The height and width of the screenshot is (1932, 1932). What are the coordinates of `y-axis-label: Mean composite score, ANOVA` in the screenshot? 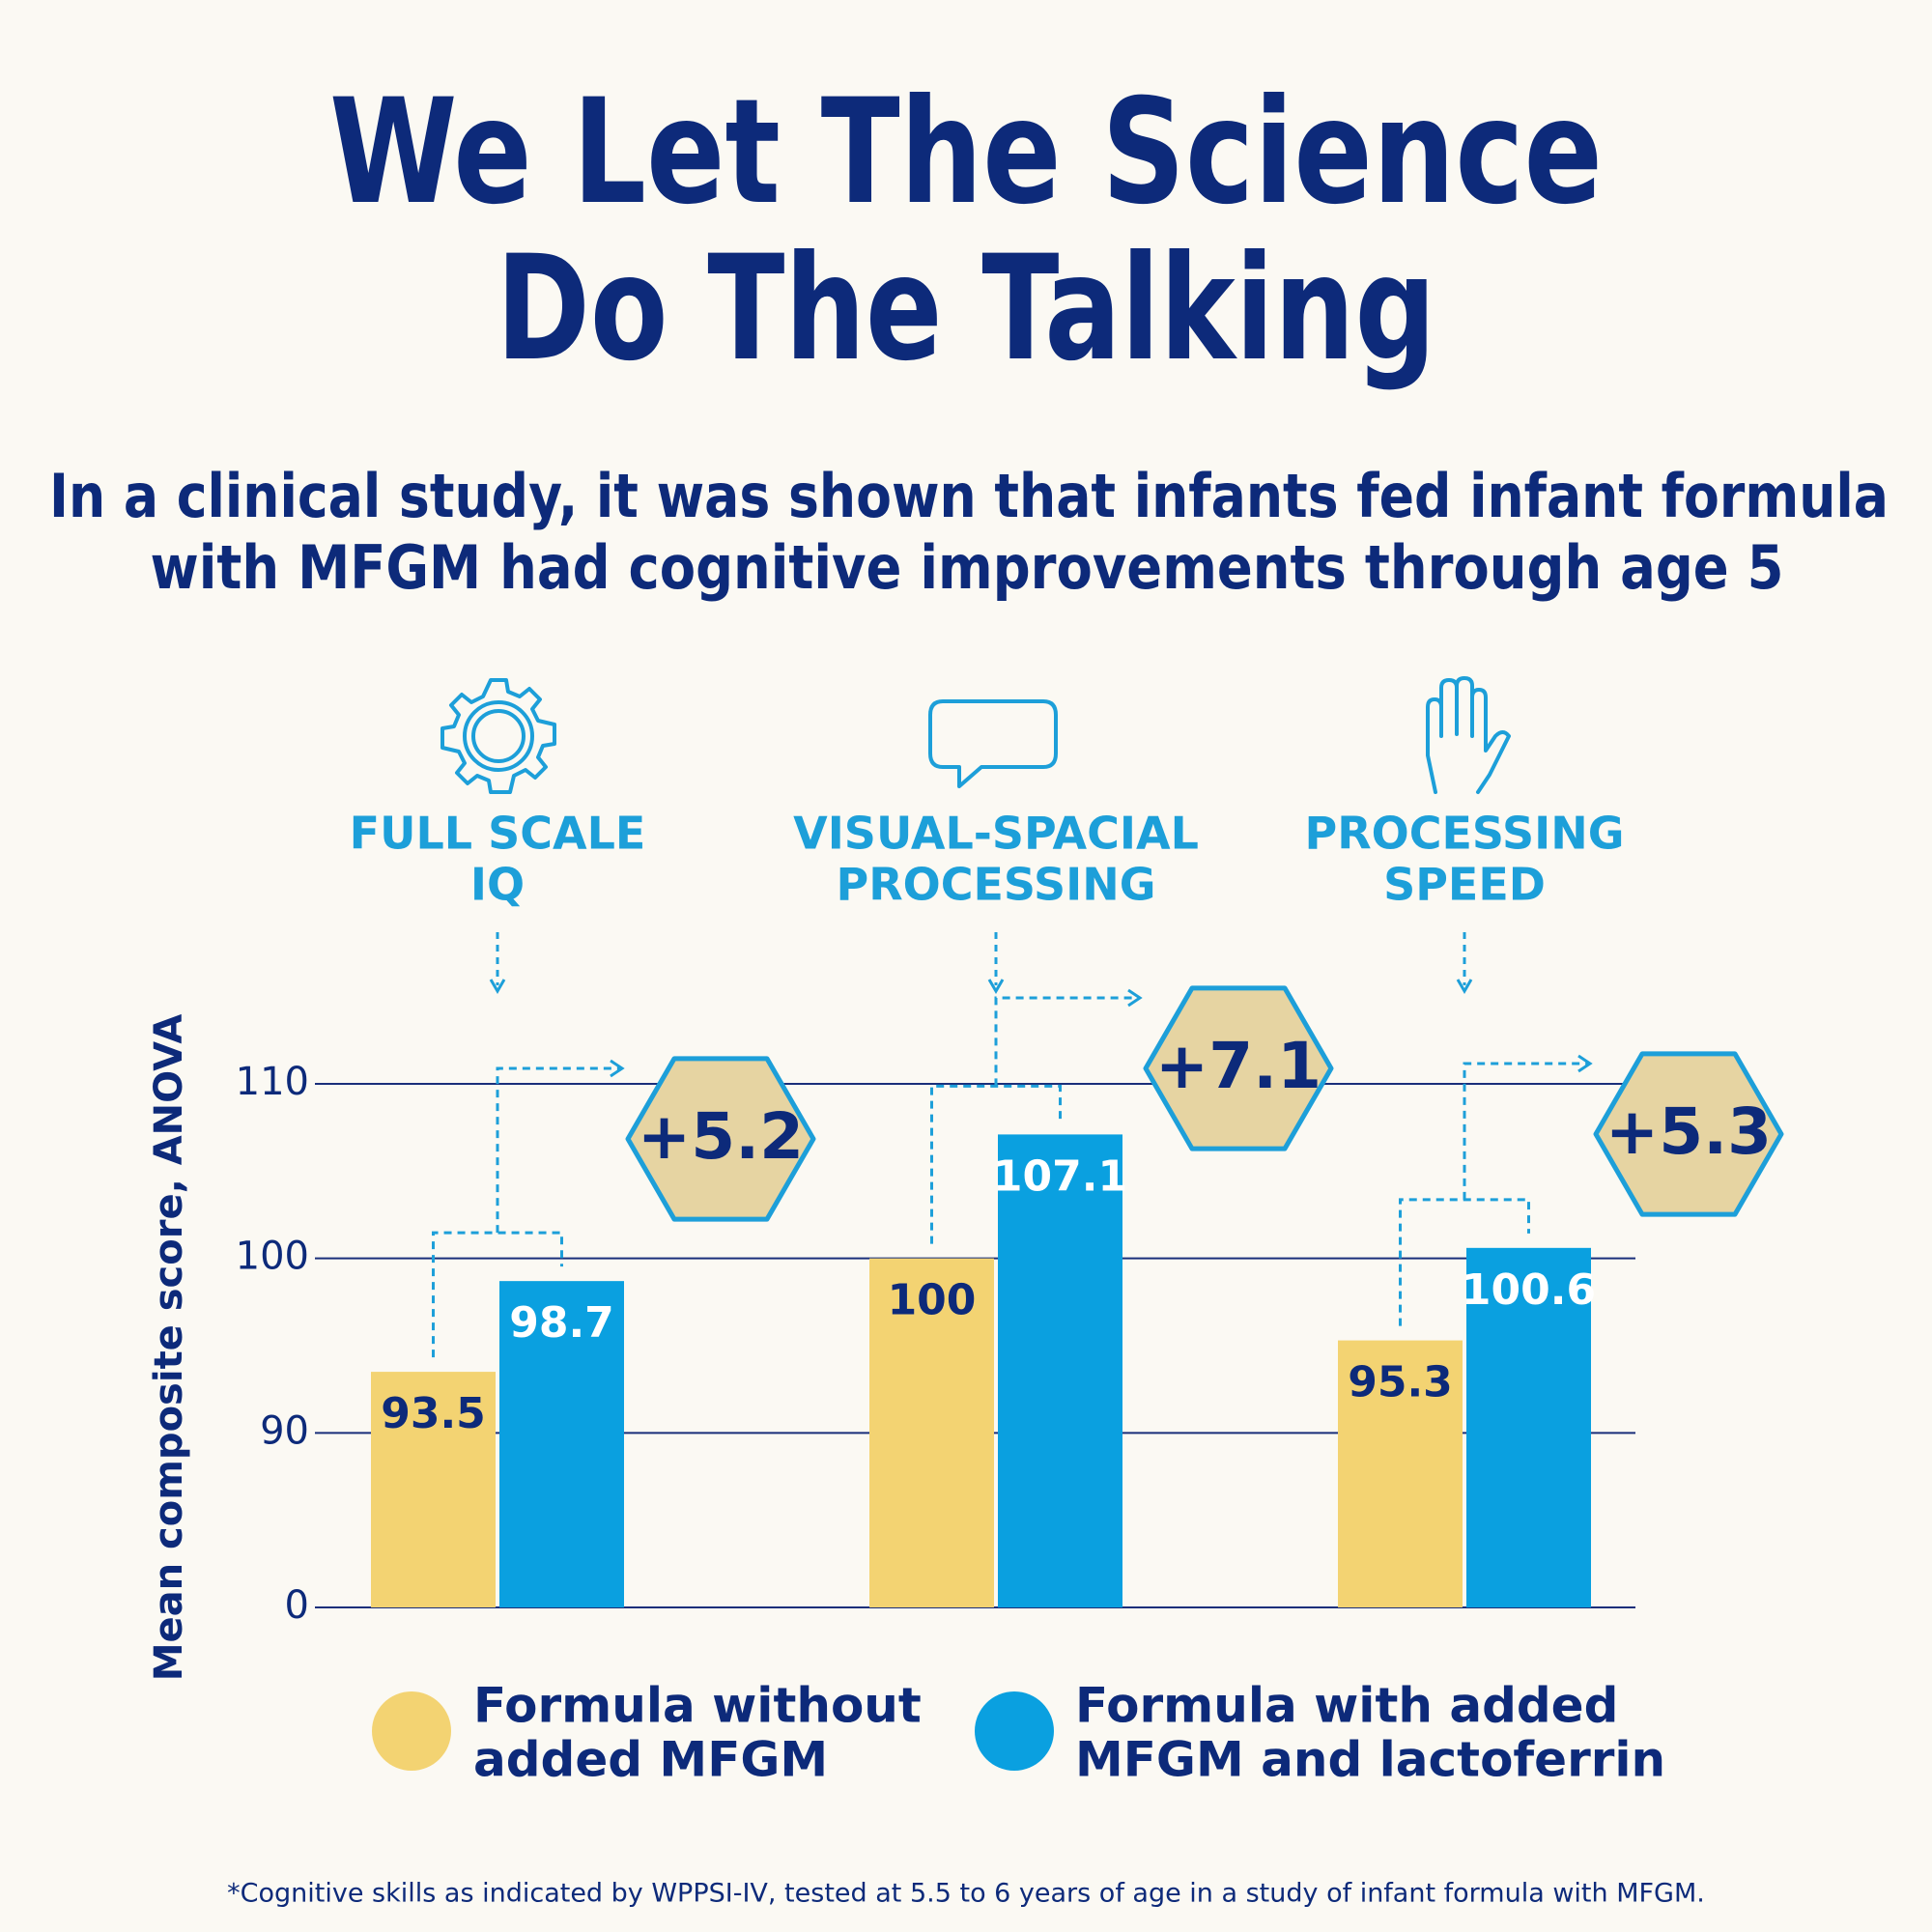 It's located at (169, 1348).